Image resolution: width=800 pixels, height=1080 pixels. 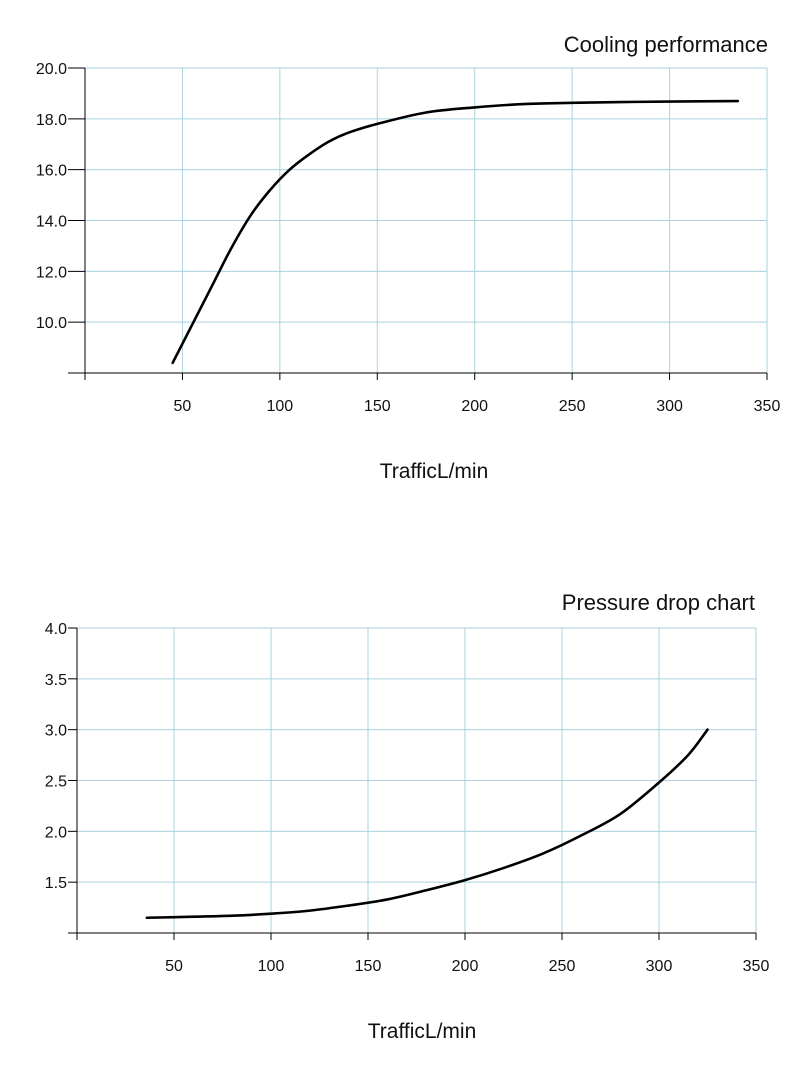 I want to click on y-tick-label: 14.0, so click(x=51, y=222).